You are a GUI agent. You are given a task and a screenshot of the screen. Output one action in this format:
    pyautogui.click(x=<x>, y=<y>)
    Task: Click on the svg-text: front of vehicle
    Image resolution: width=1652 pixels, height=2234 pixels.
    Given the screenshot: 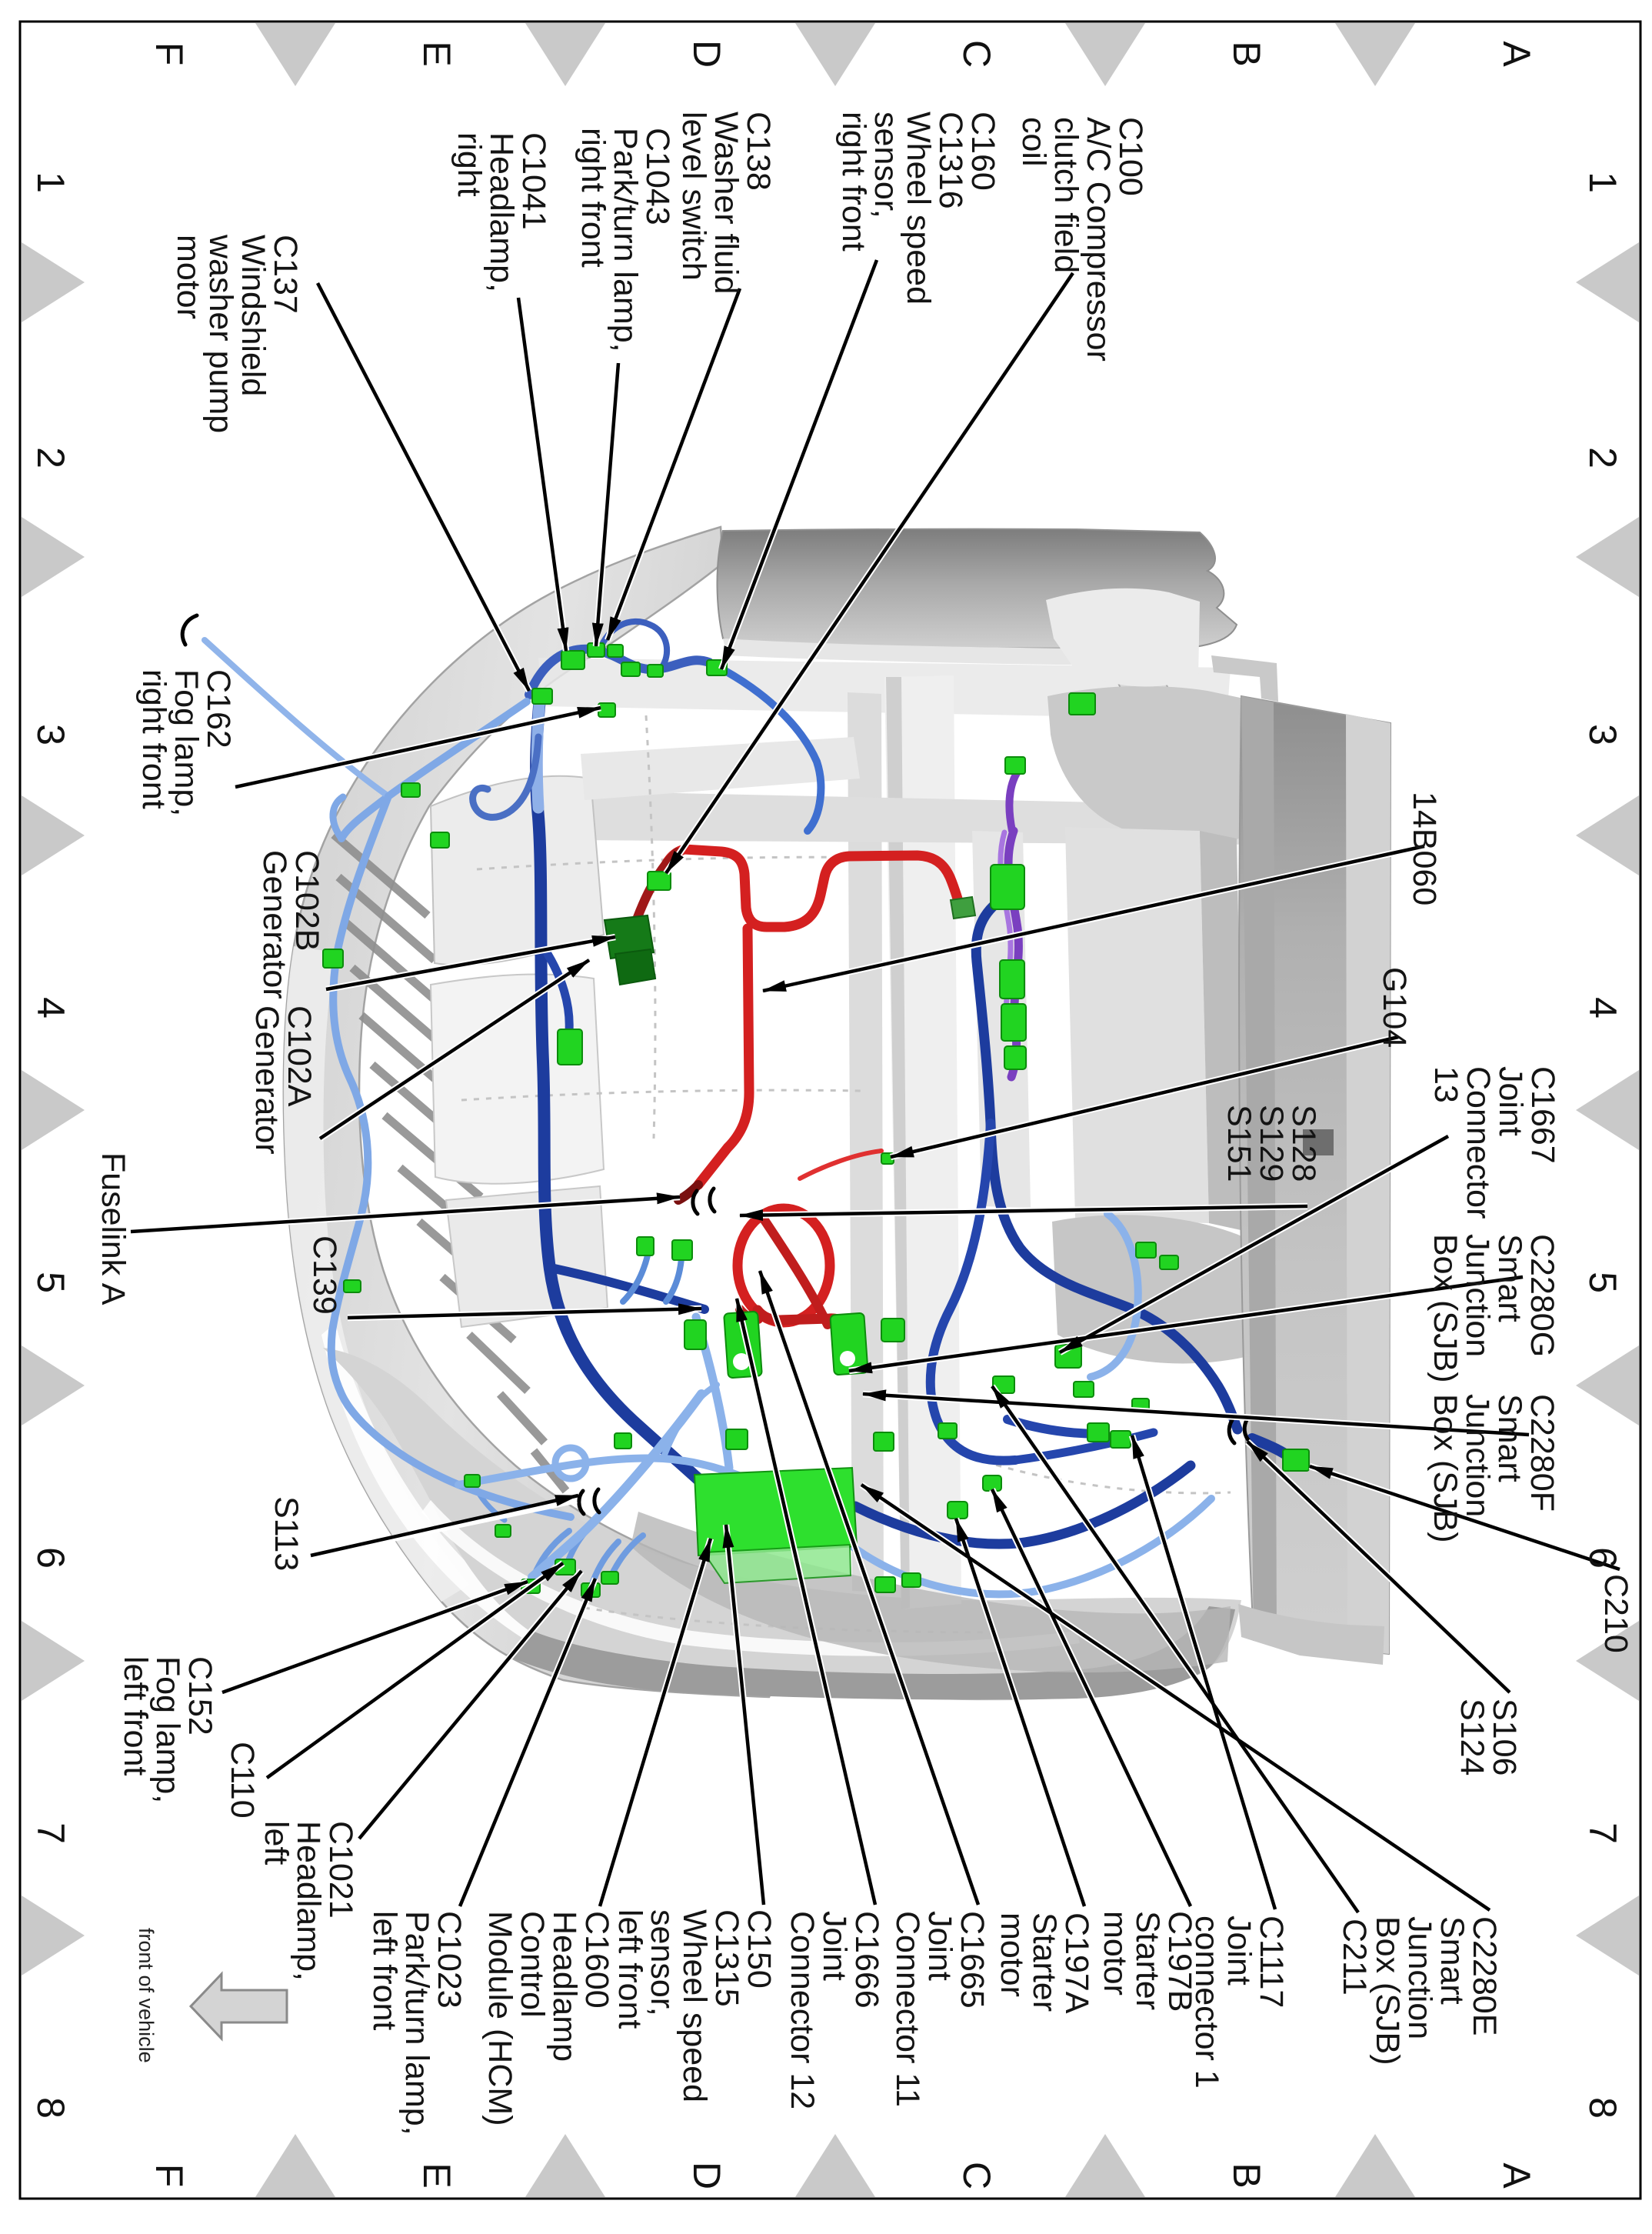 What is the action you would take?
    pyautogui.click(x=146, y=1995)
    